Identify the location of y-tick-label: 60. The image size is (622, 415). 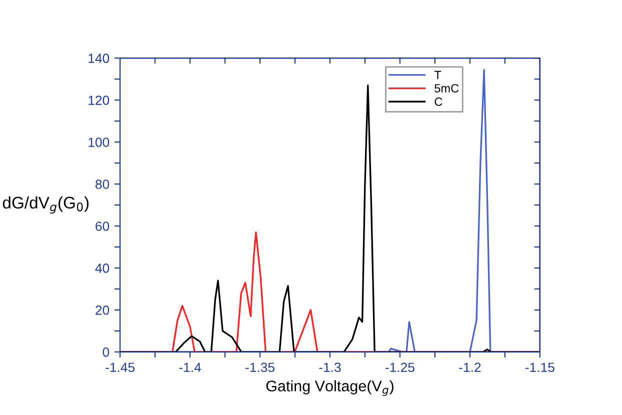
(103, 226).